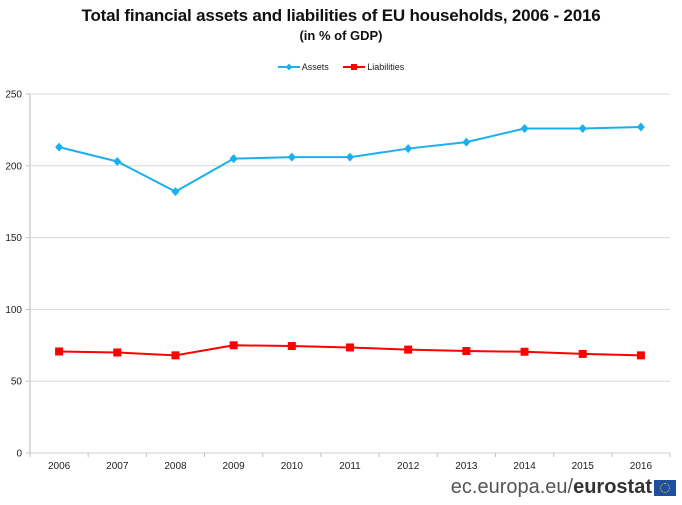  I want to click on point-assets-2009, so click(233, 159).